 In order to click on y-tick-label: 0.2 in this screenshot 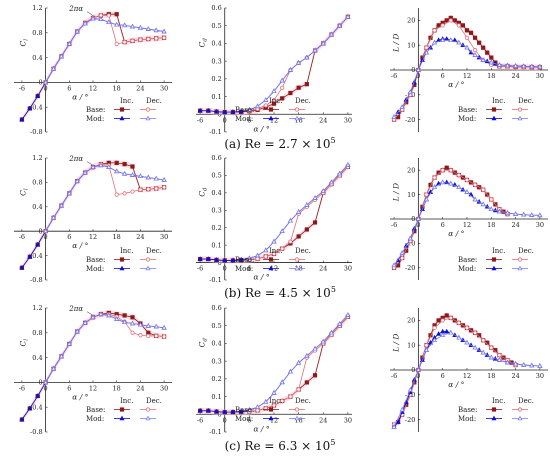, I will do `click(216, 228)`.